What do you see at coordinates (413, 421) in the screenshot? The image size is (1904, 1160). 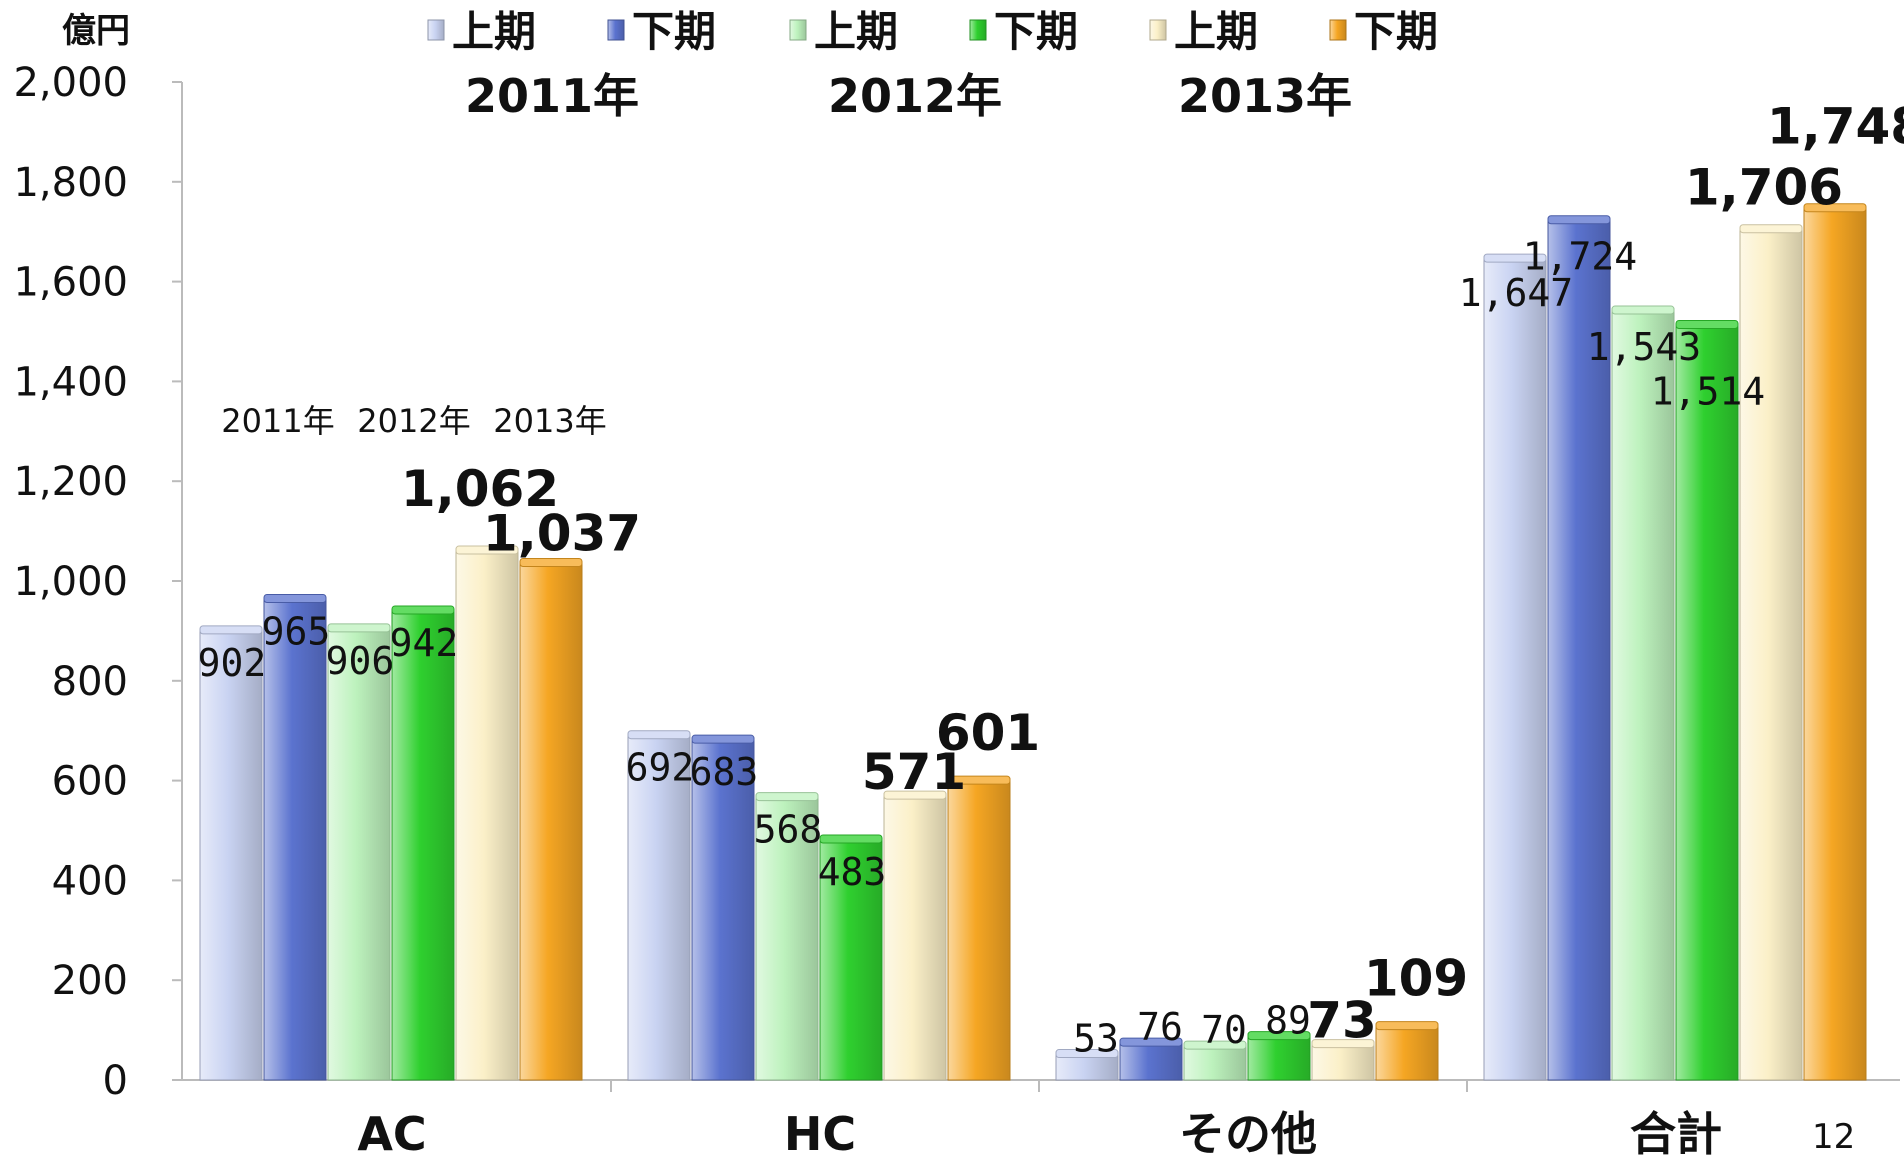 I see `year-annotation: 2012年` at bounding box center [413, 421].